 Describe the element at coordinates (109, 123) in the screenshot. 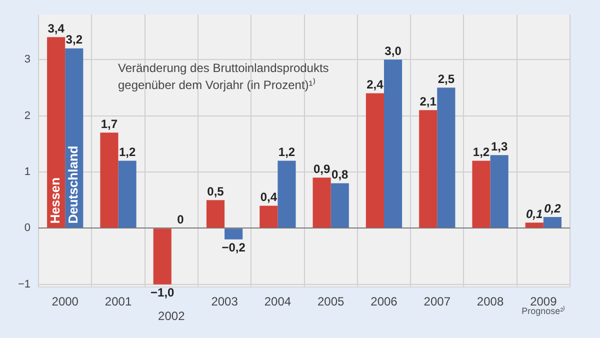

I see `data-label: 1,7` at that location.